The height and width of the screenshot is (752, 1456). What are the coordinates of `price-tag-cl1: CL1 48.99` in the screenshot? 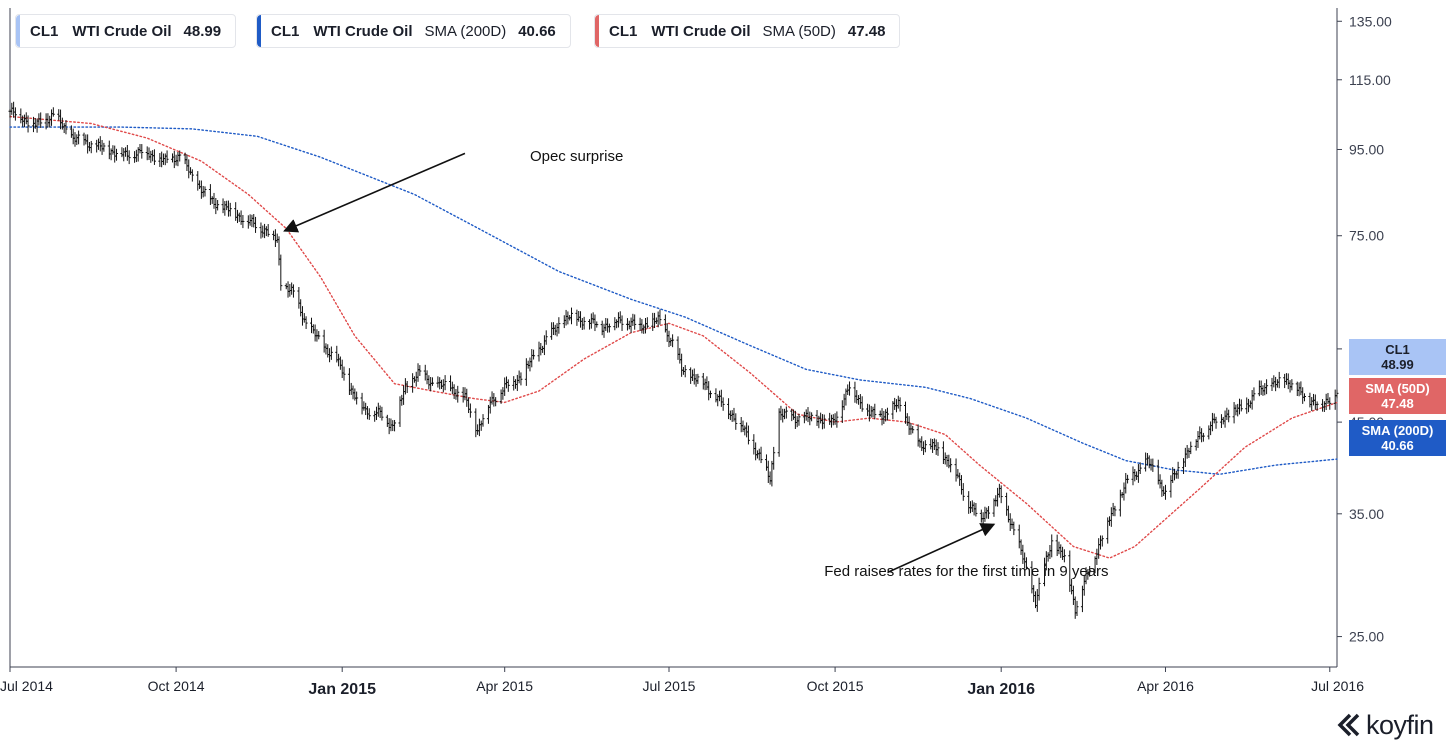 It's located at (1397, 357).